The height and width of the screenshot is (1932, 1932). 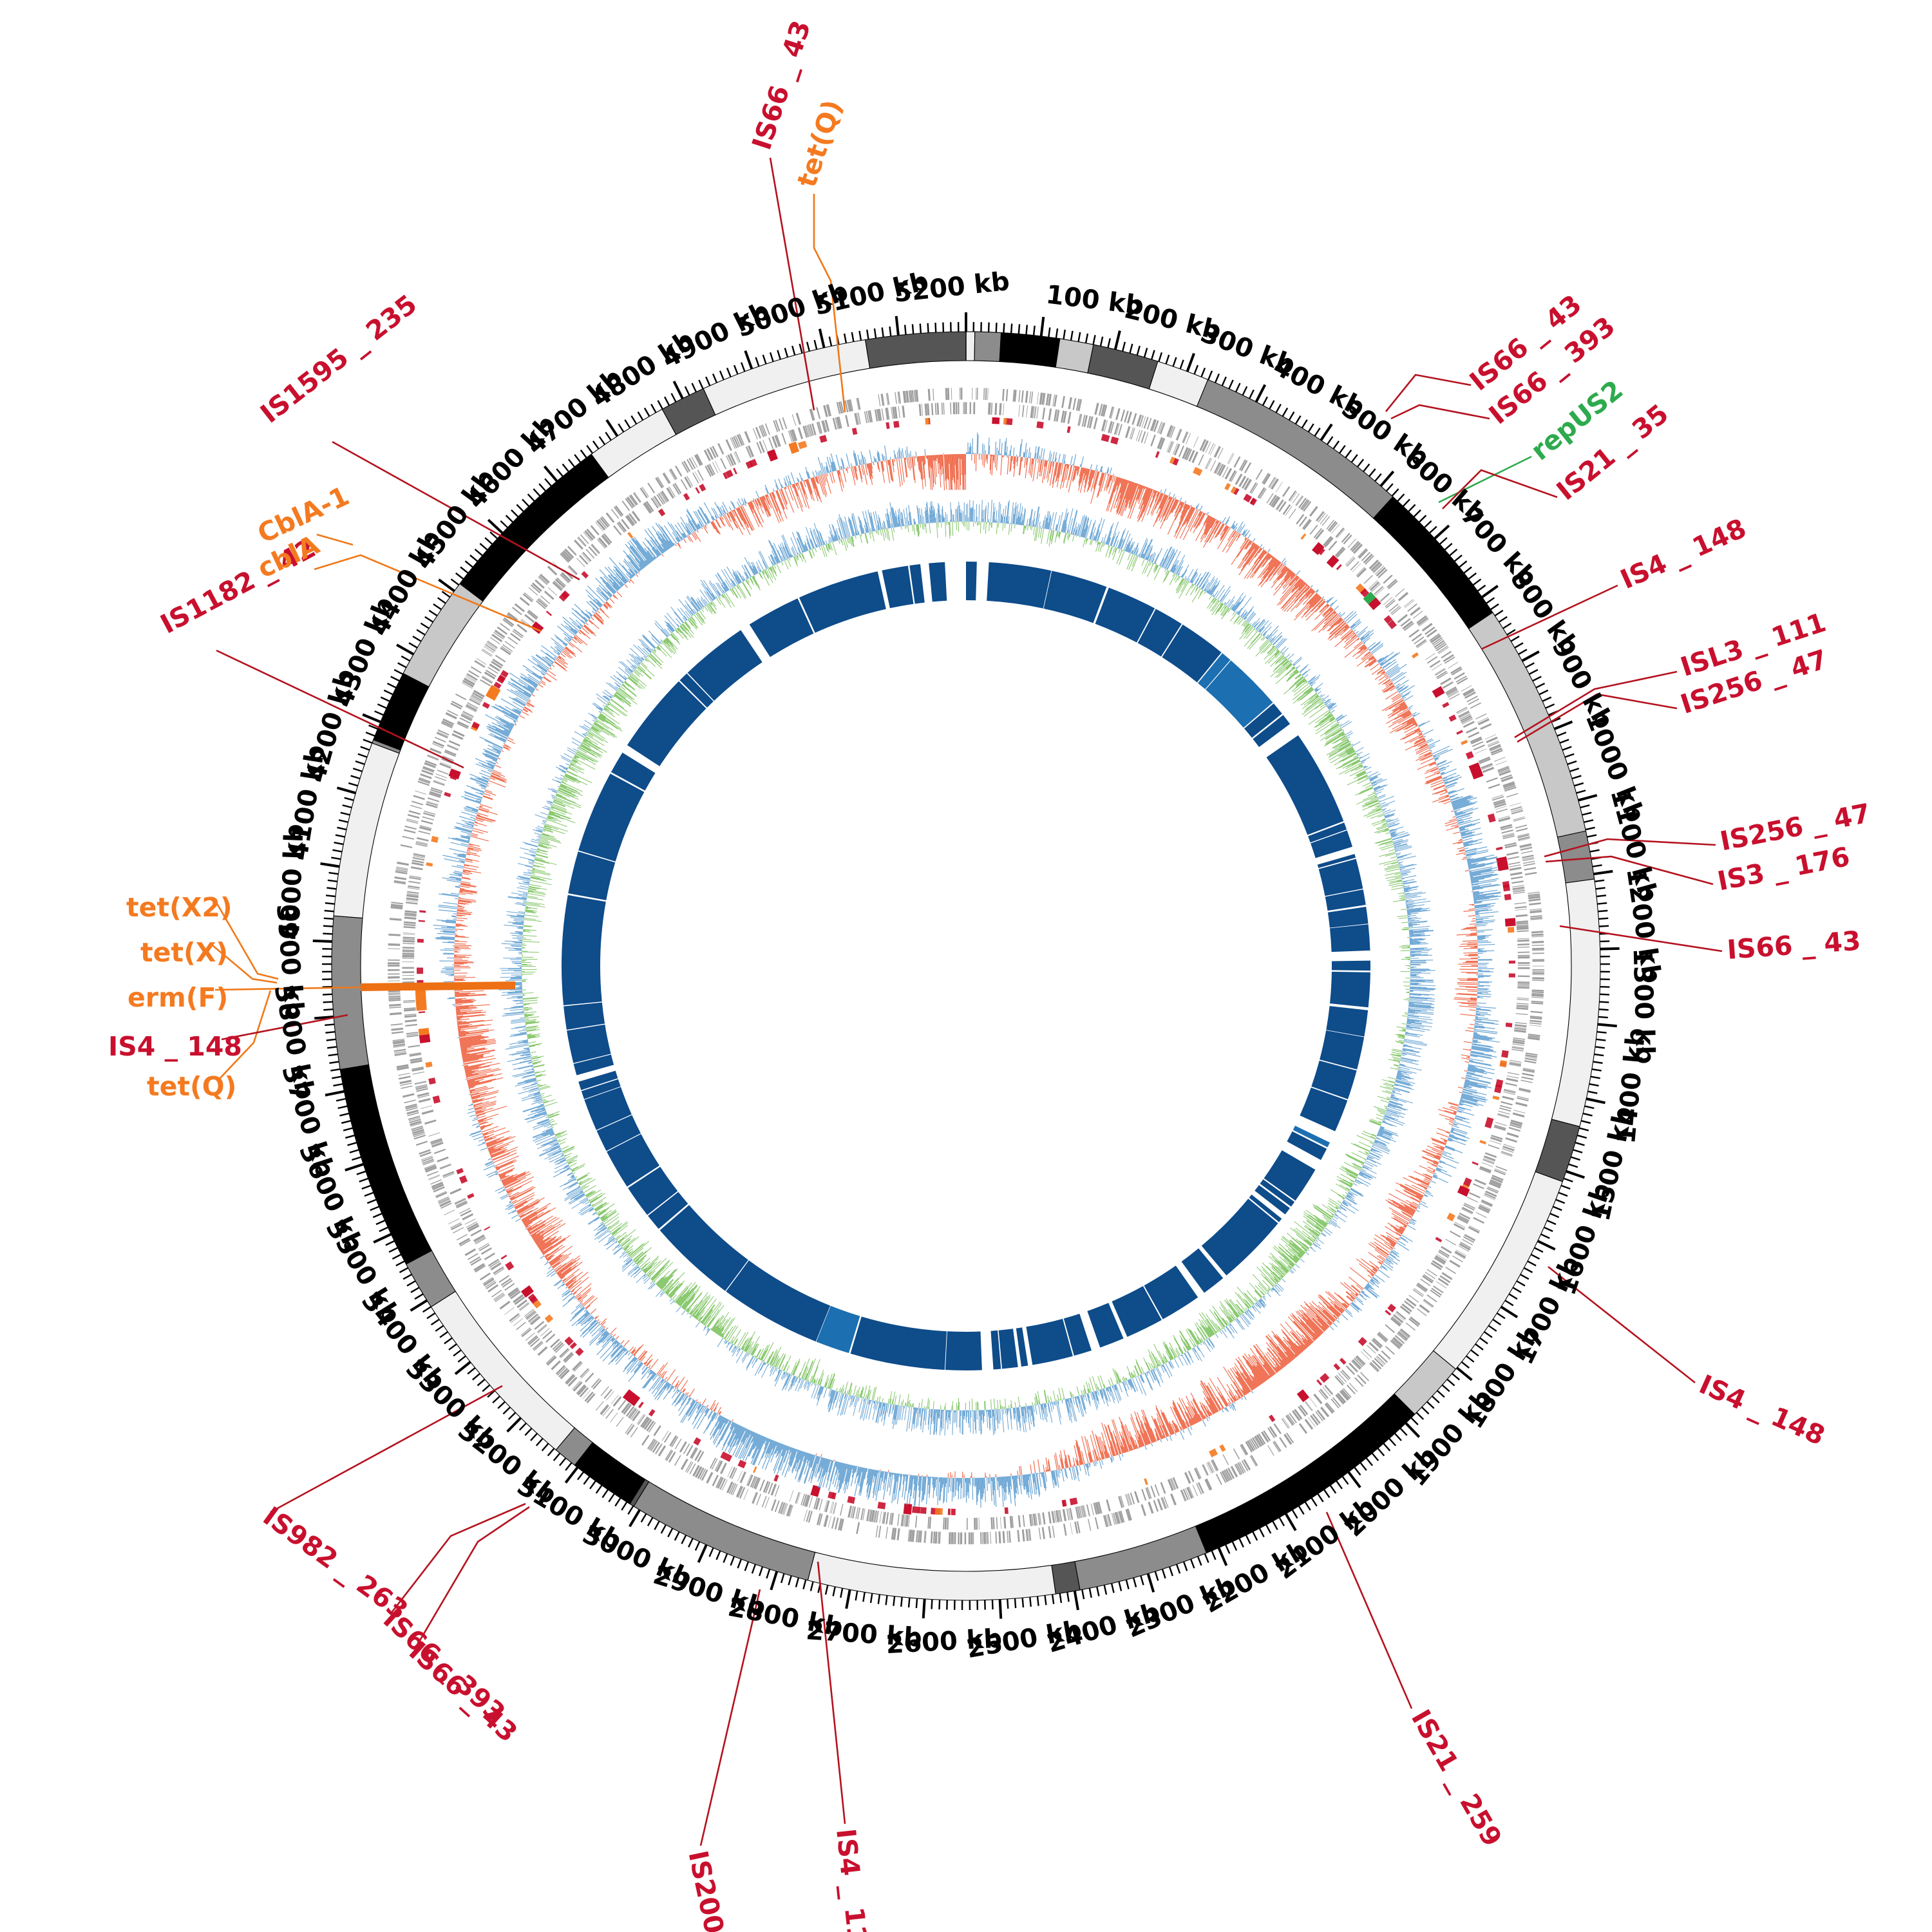 I want to click on axis-tick-label: 1300 kb, so click(x=1643, y=1006).